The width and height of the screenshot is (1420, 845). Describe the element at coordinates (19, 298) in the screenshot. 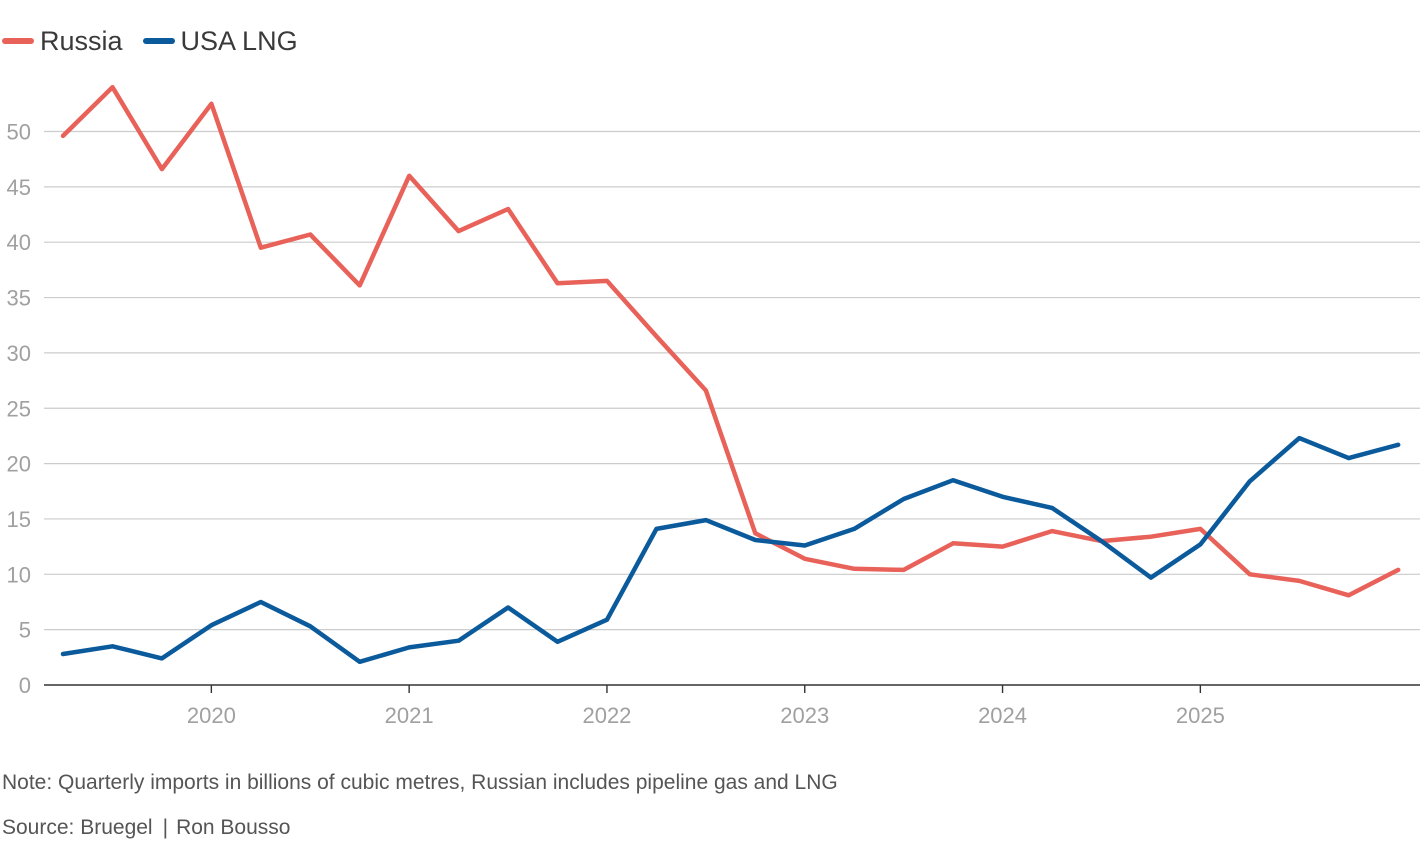

I see `y-tick-label: 35` at that location.